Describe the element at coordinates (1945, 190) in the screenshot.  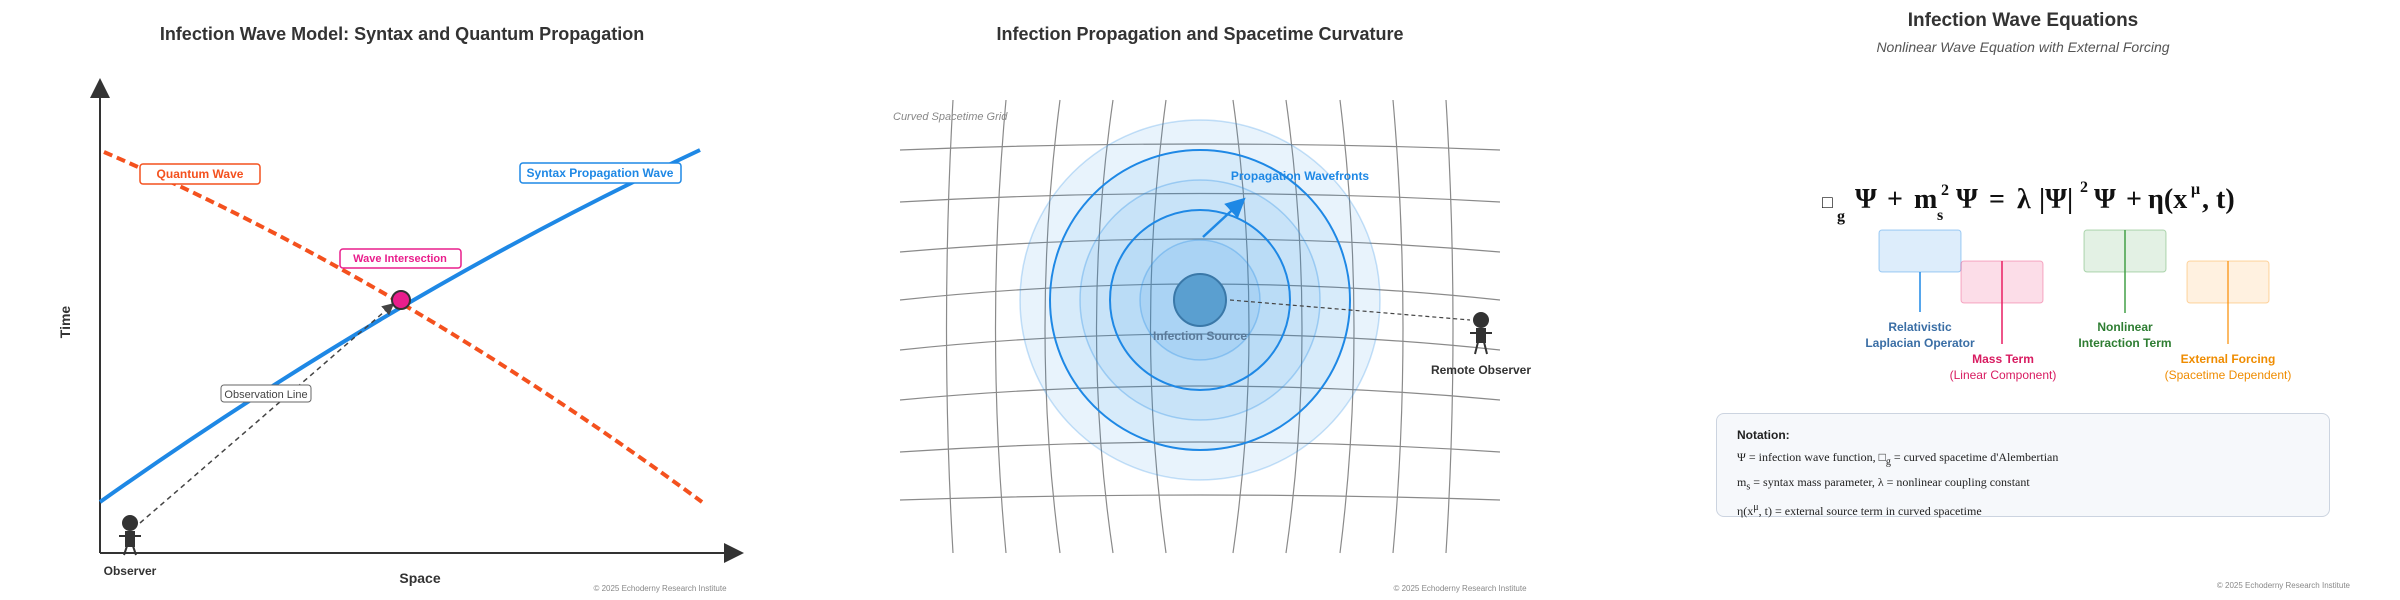
I see `eq-sup-2a: 2` at that location.